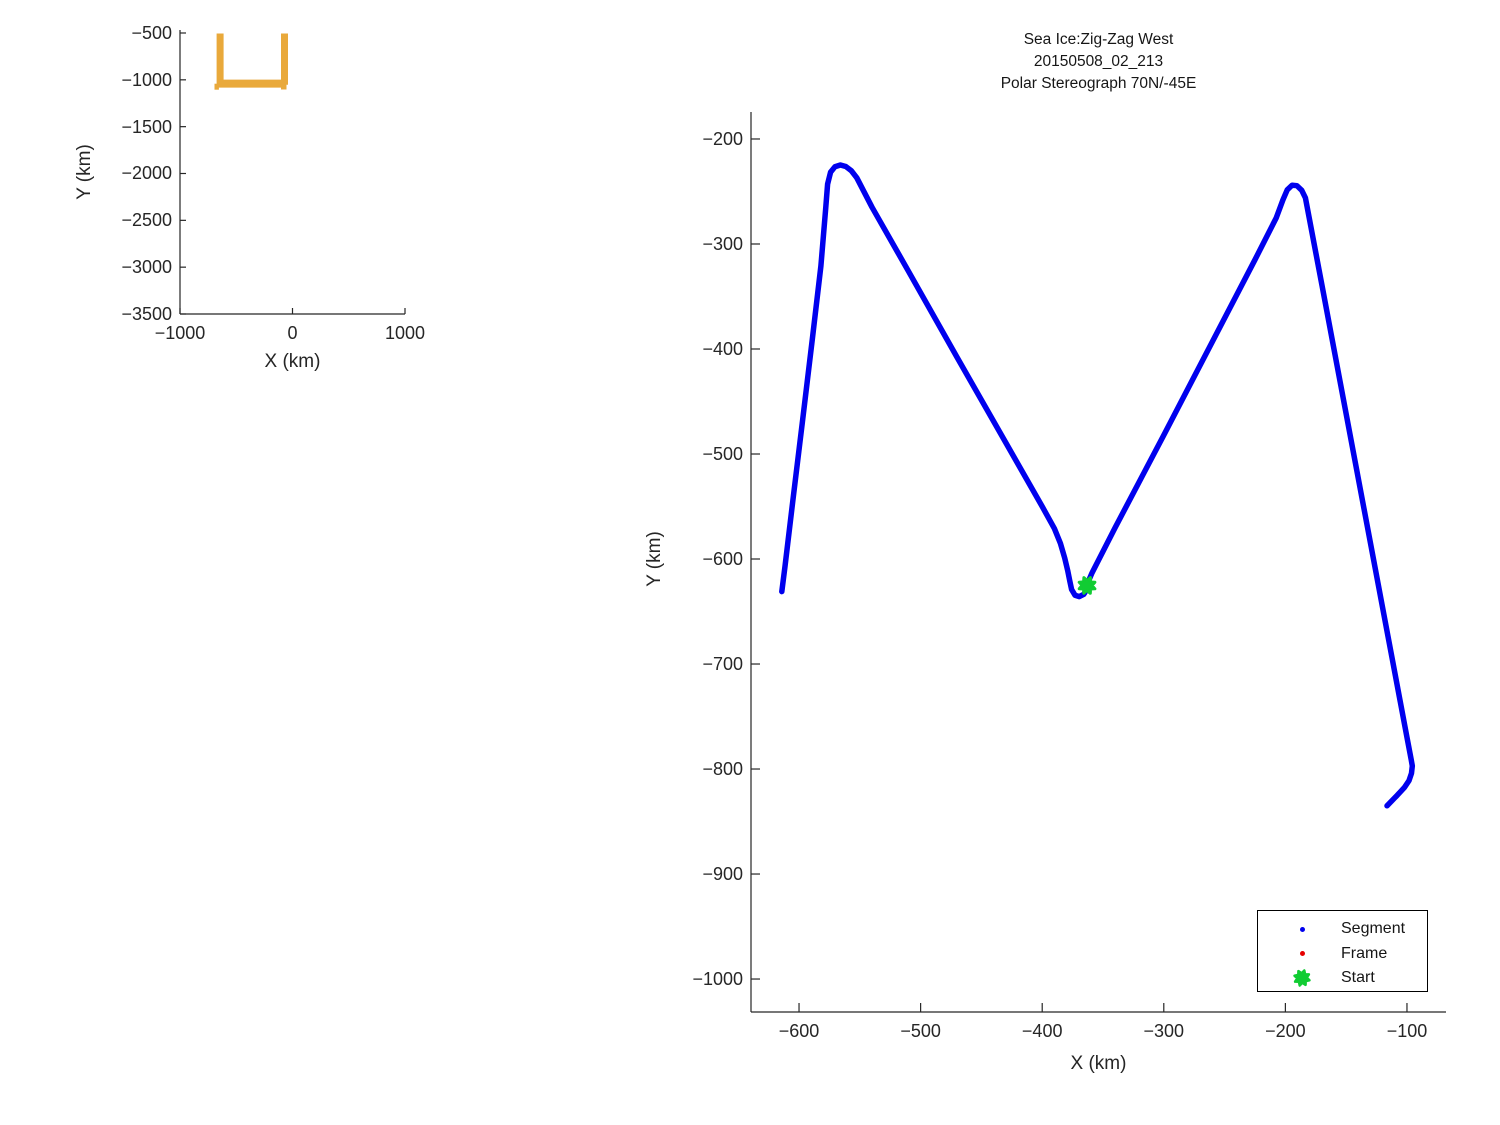  I want to click on main-x-tick-label: −400, so click(1042, 1031).